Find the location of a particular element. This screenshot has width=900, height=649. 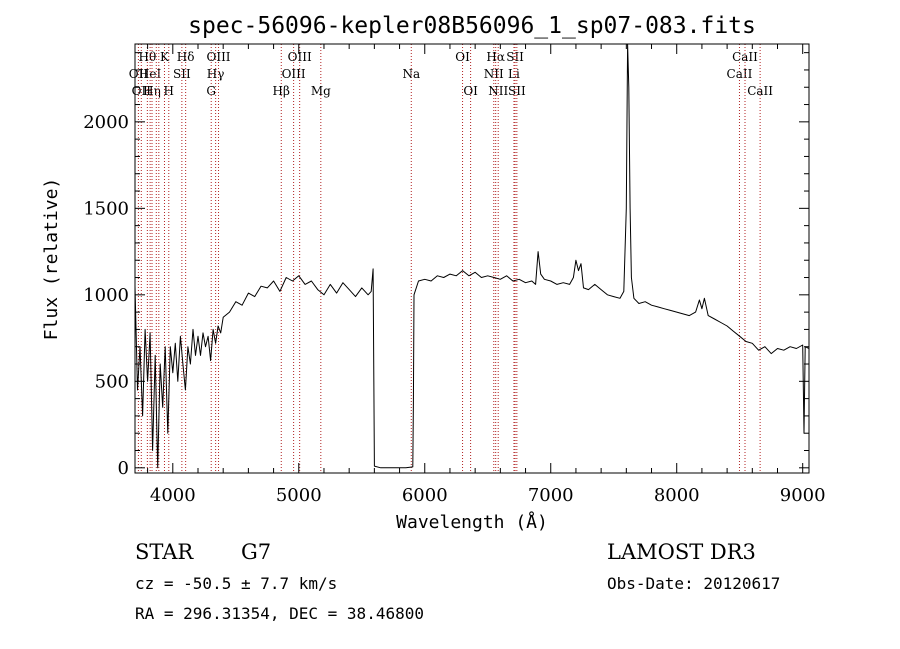

y-tick-label: 1000 is located at coordinates (106, 295).